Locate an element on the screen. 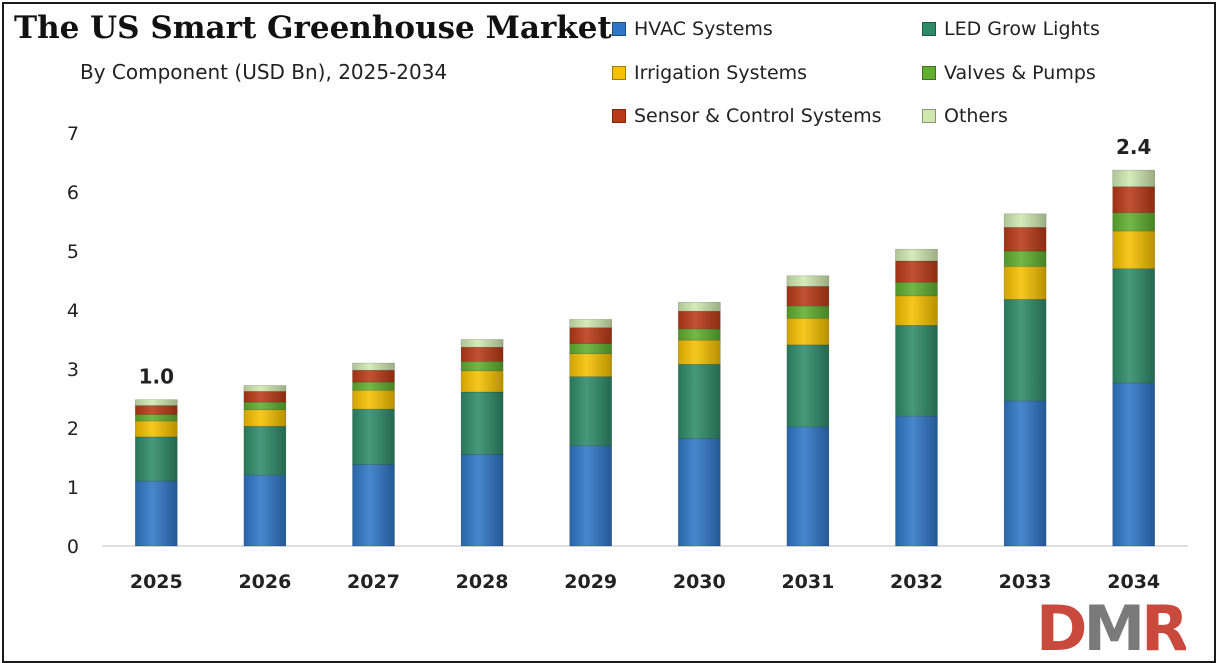 The width and height of the screenshot is (1216, 663). bar-2032-hvac-systems is located at coordinates (916, 481).